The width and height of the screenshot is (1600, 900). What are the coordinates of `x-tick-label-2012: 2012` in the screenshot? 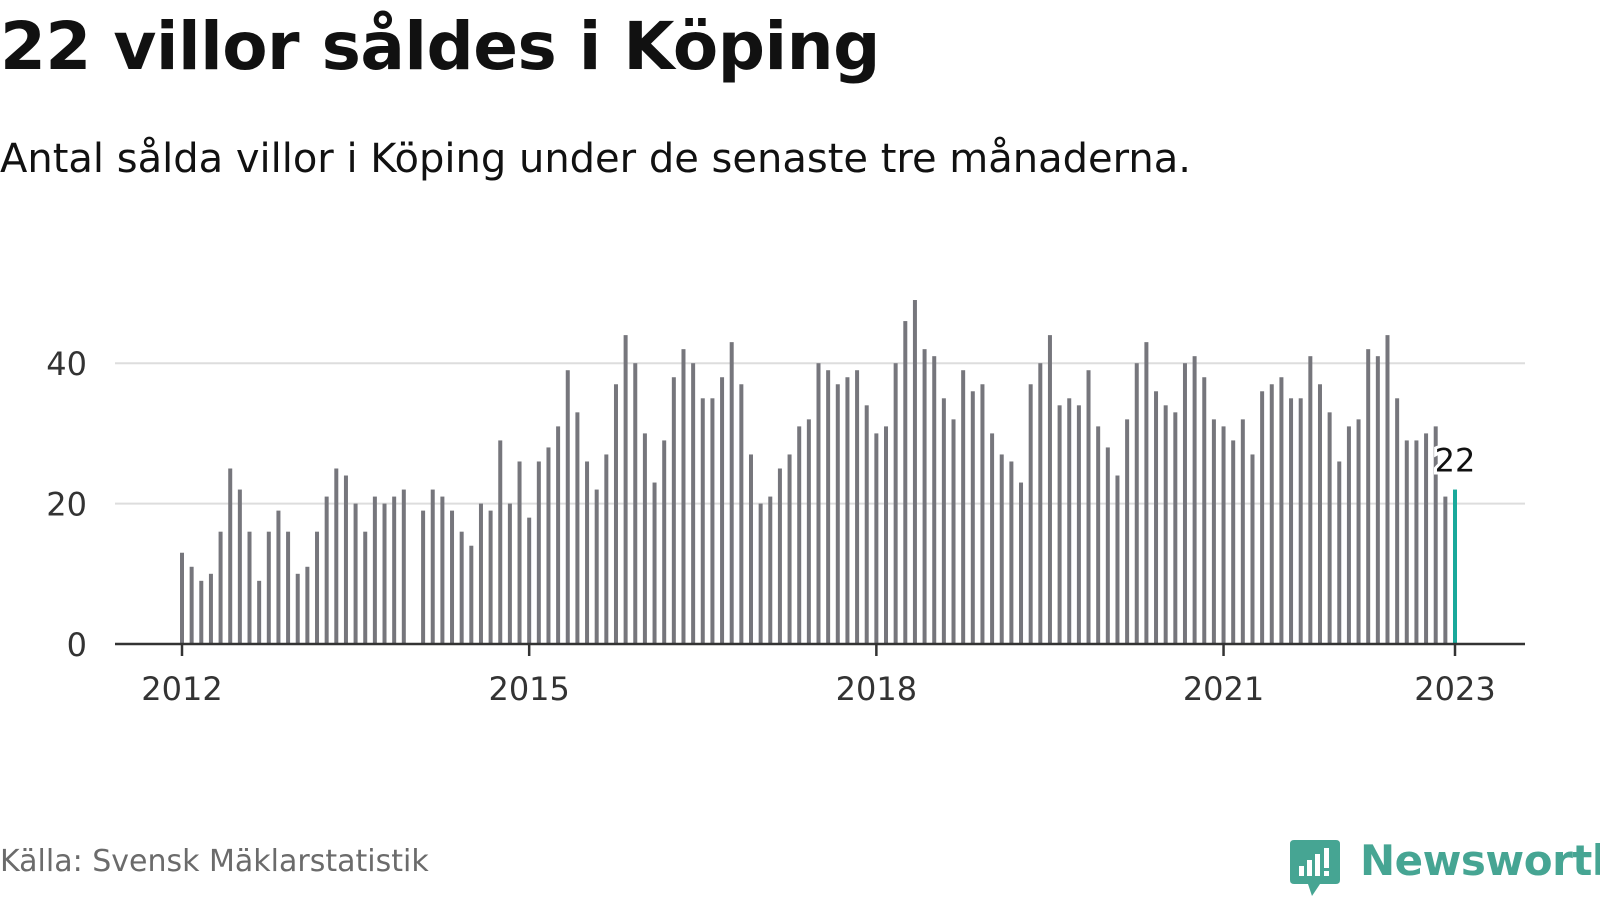 It's located at (181, 689).